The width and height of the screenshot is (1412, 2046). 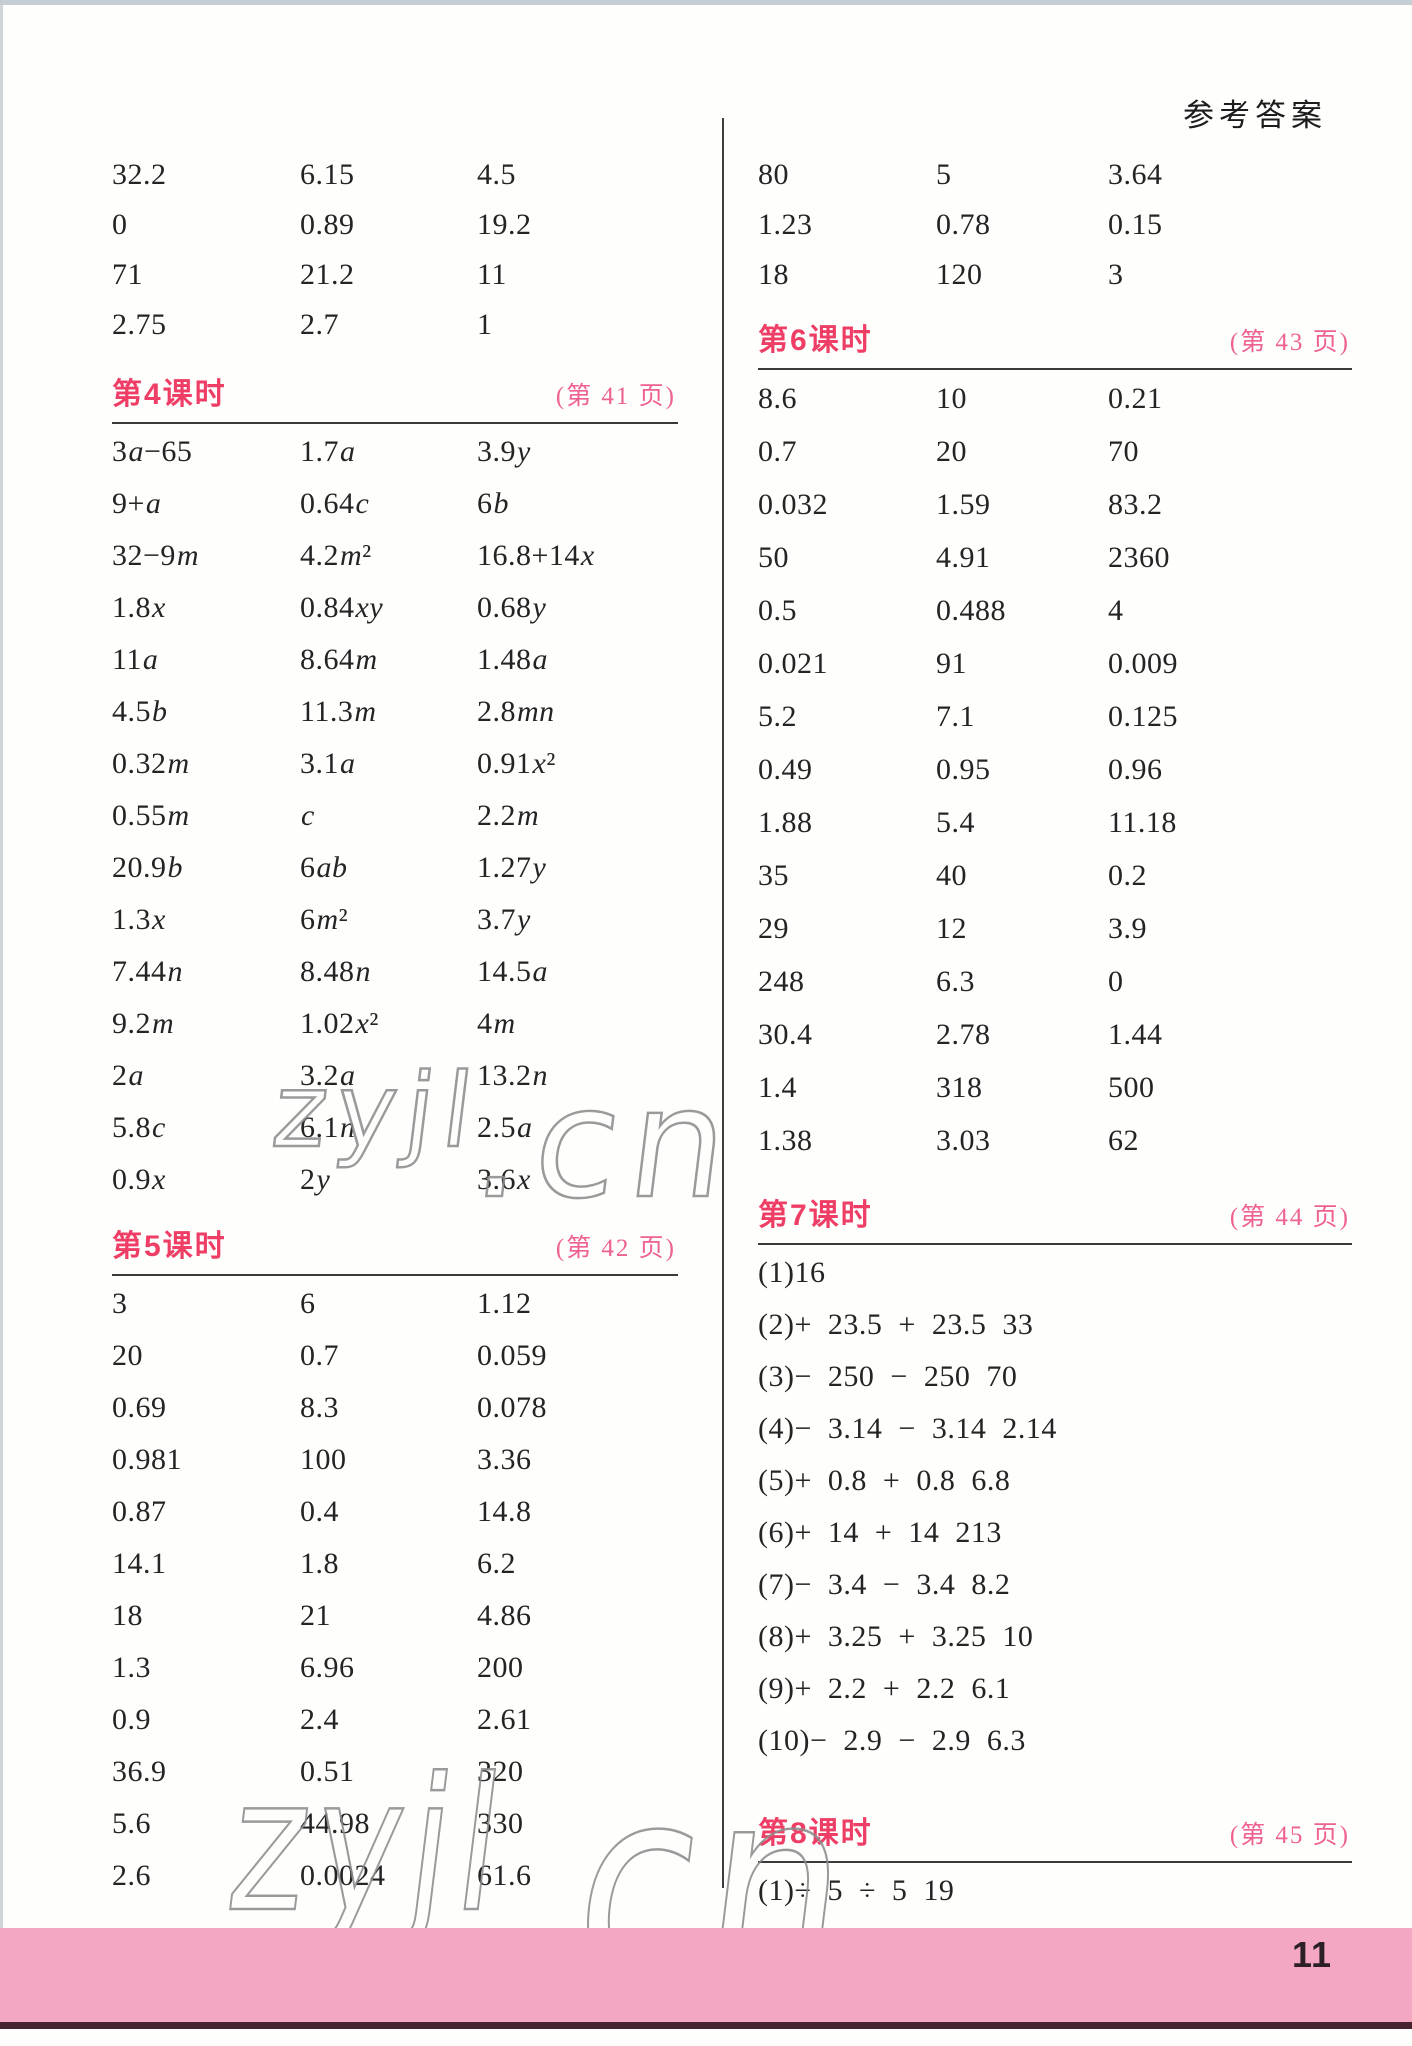 What do you see at coordinates (328, 451) in the screenshot?
I see `answer-value: 1.7a` at bounding box center [328, 451].